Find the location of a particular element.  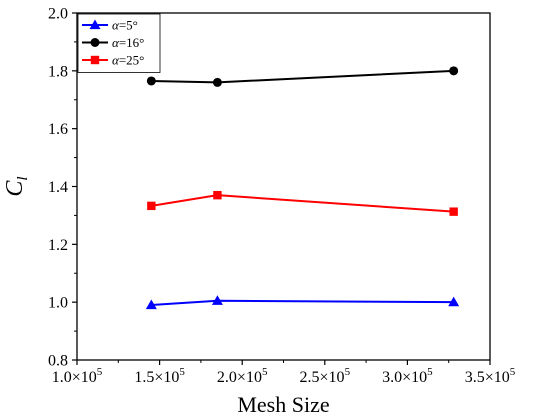

legend-item: α=5° is located at coordinates (110, 25).